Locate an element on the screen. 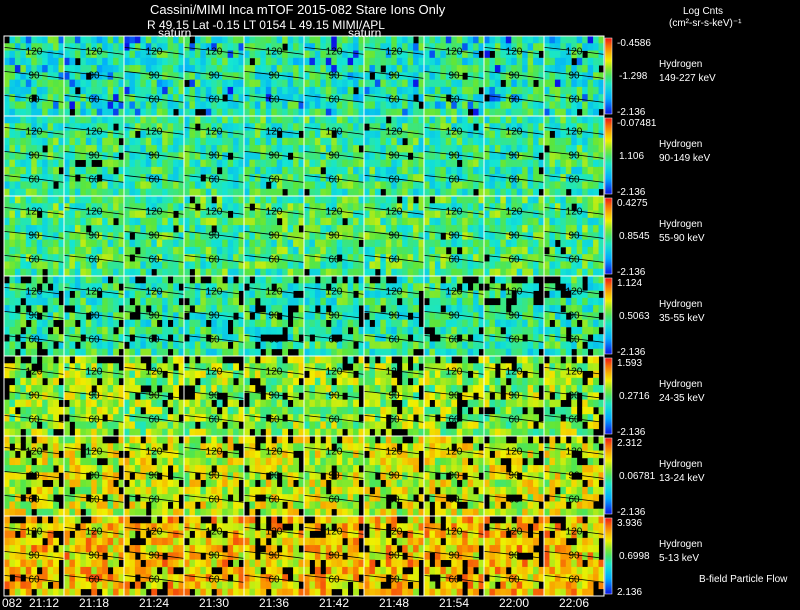 This screenshot has height=610, width=800. contour-label: 90 is located at coordinates (214, 235).